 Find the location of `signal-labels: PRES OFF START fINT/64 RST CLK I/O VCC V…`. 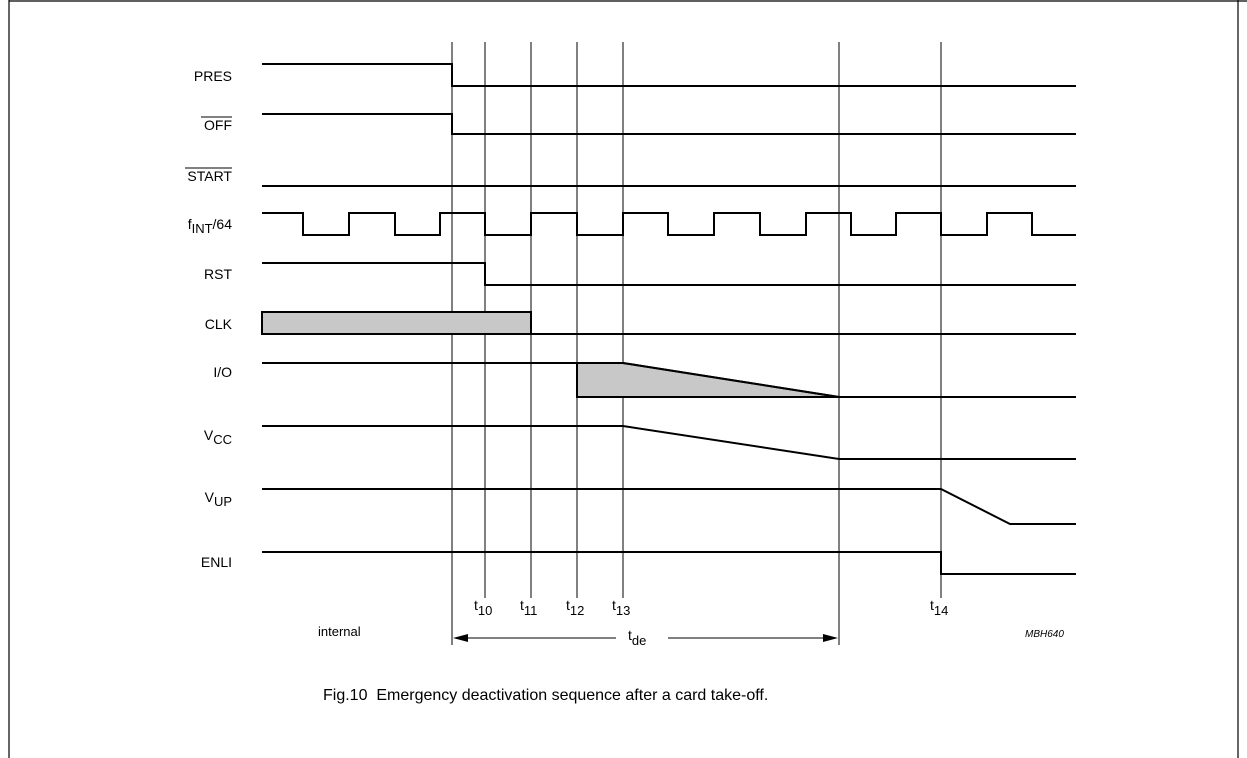

signal-labels: PRES OFF START fINT/64 RST CLK I/O VCC V… is located at coordinates (209, 319).